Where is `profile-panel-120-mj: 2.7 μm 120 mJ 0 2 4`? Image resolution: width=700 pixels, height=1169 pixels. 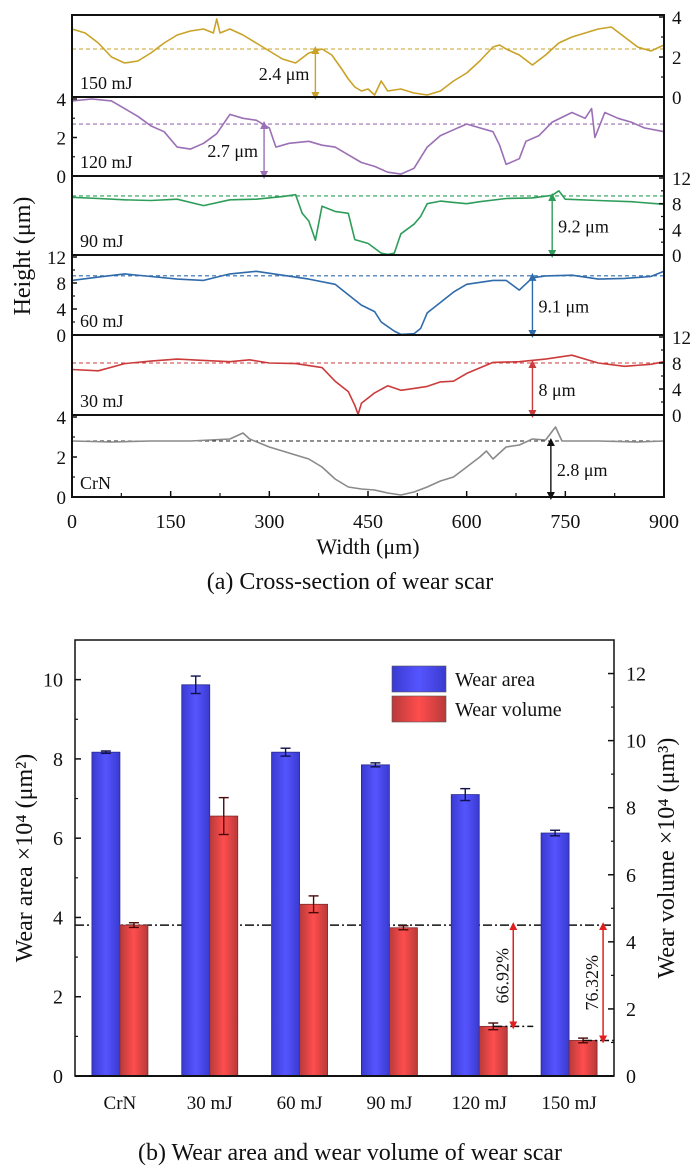 profile-panel-120-mj: 2.7 μm 120 mJ 0 2 4 is located at coordinates (361, 139).